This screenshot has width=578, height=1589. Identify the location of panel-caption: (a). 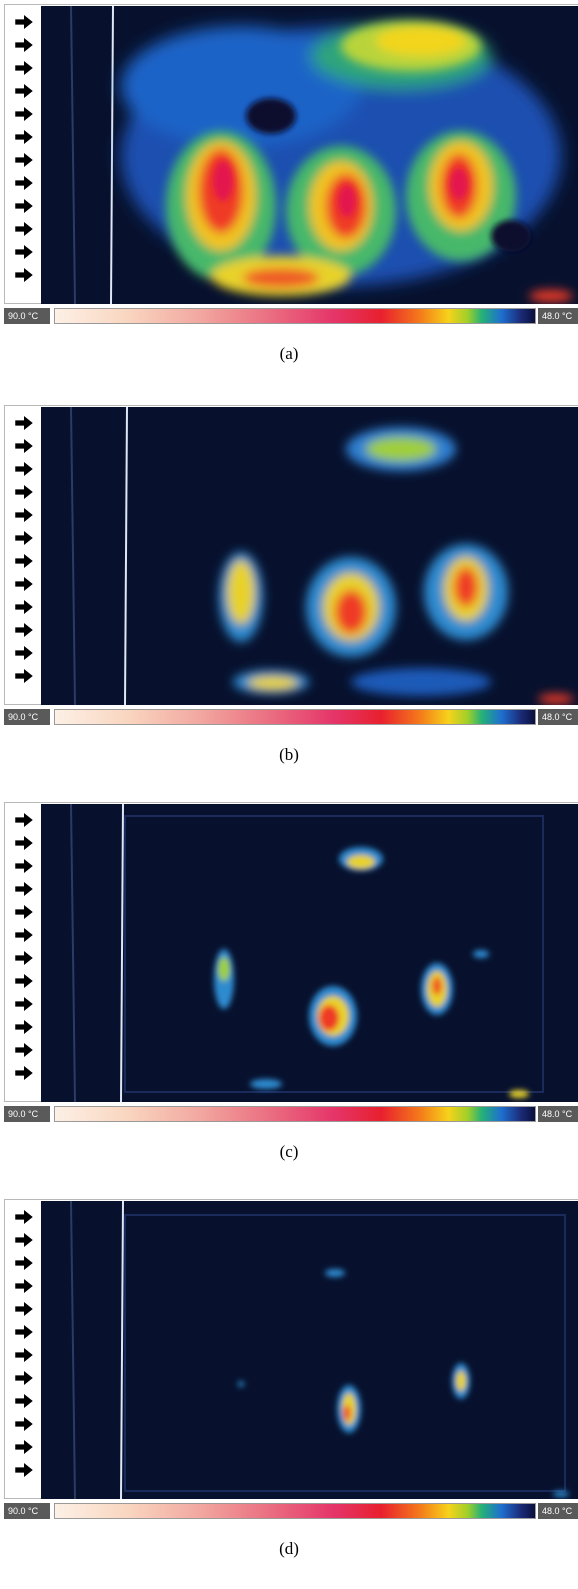
(289, 353).